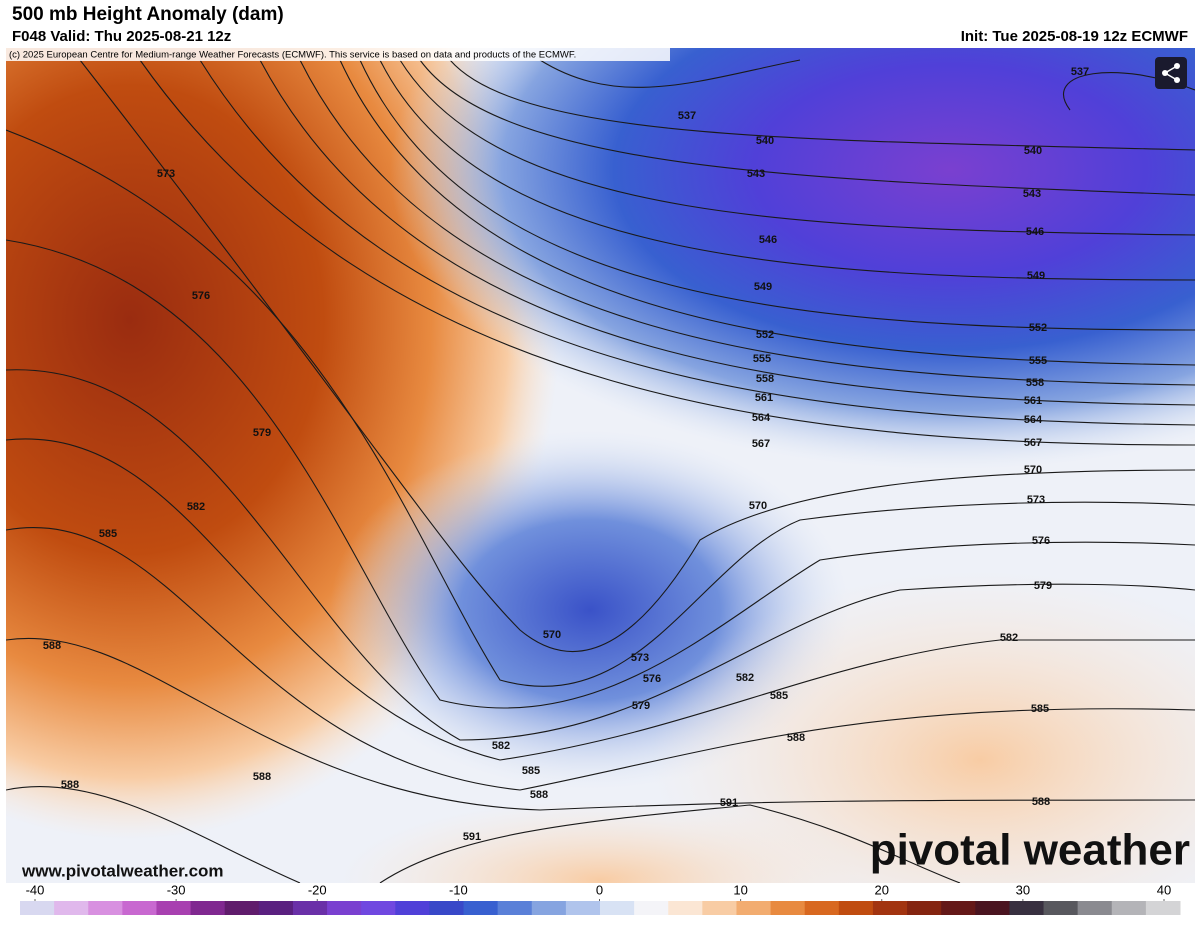  Describe the element at coordinates (740, 889) in the screenshot. I see `colorbar-tick-label: 10` at that location.